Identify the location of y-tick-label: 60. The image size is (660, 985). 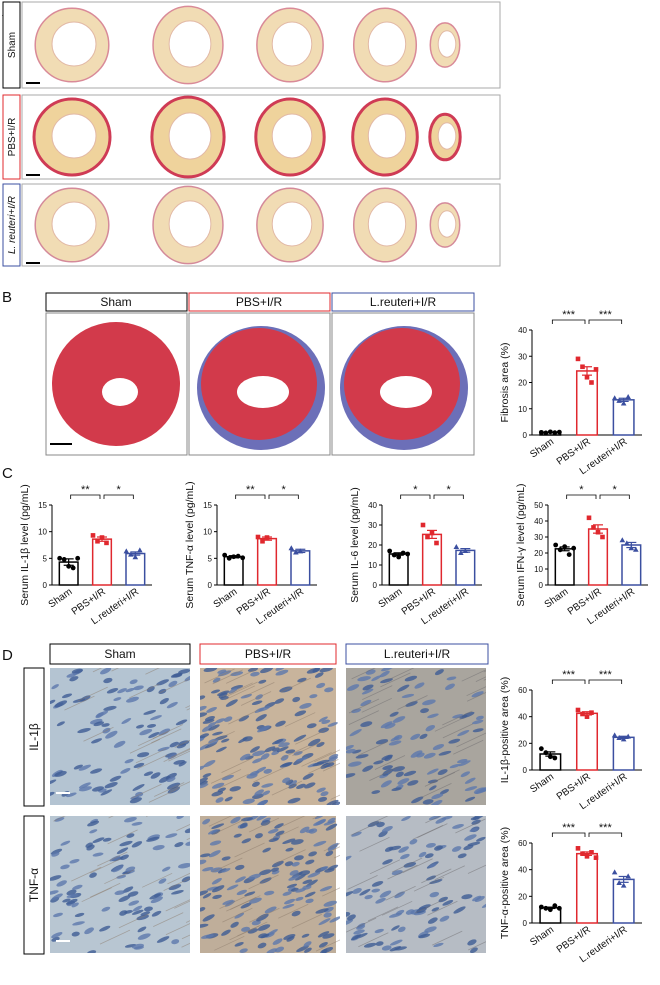
(522, 690).